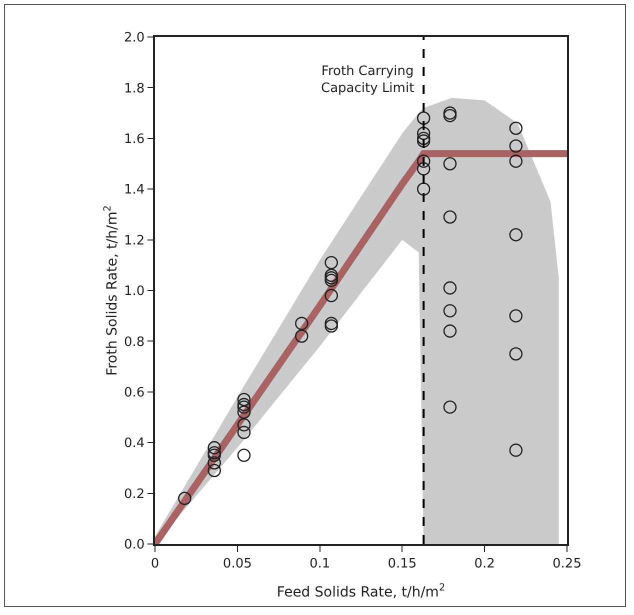  Describe the element at coordinates (134, 392) in the screenshot. I see `y-tick-label: 0.6` at that location.